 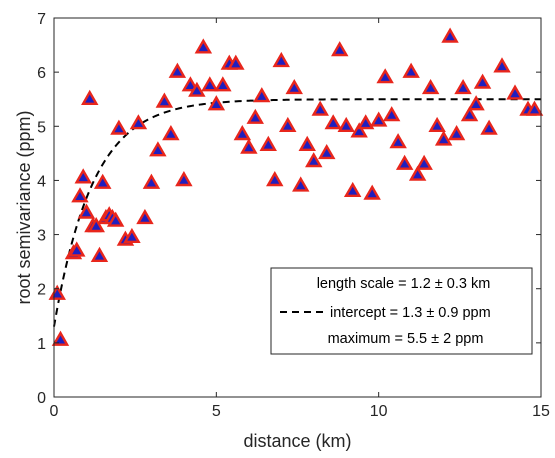 What do you see at coordinates (379, 411) in the screenshot?
I see `x-tick-label: 10` at bounding box center [379, 411].